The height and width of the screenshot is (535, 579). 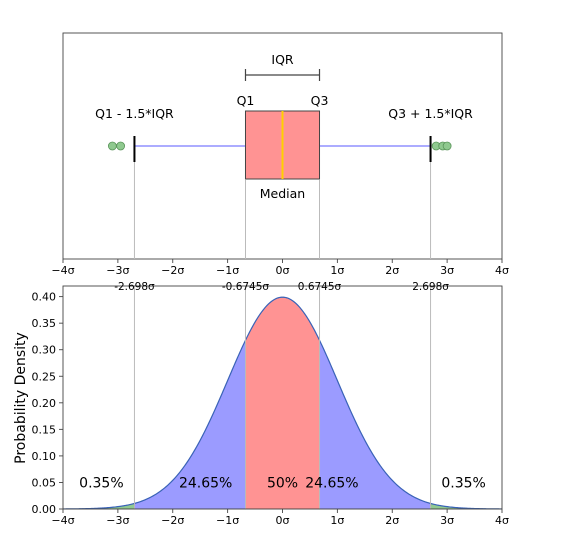 What do you see at coordinates (62, 520) in the screenshot?
I see `density-x-tick-label: −4σ` at bounding box center [62, 520].